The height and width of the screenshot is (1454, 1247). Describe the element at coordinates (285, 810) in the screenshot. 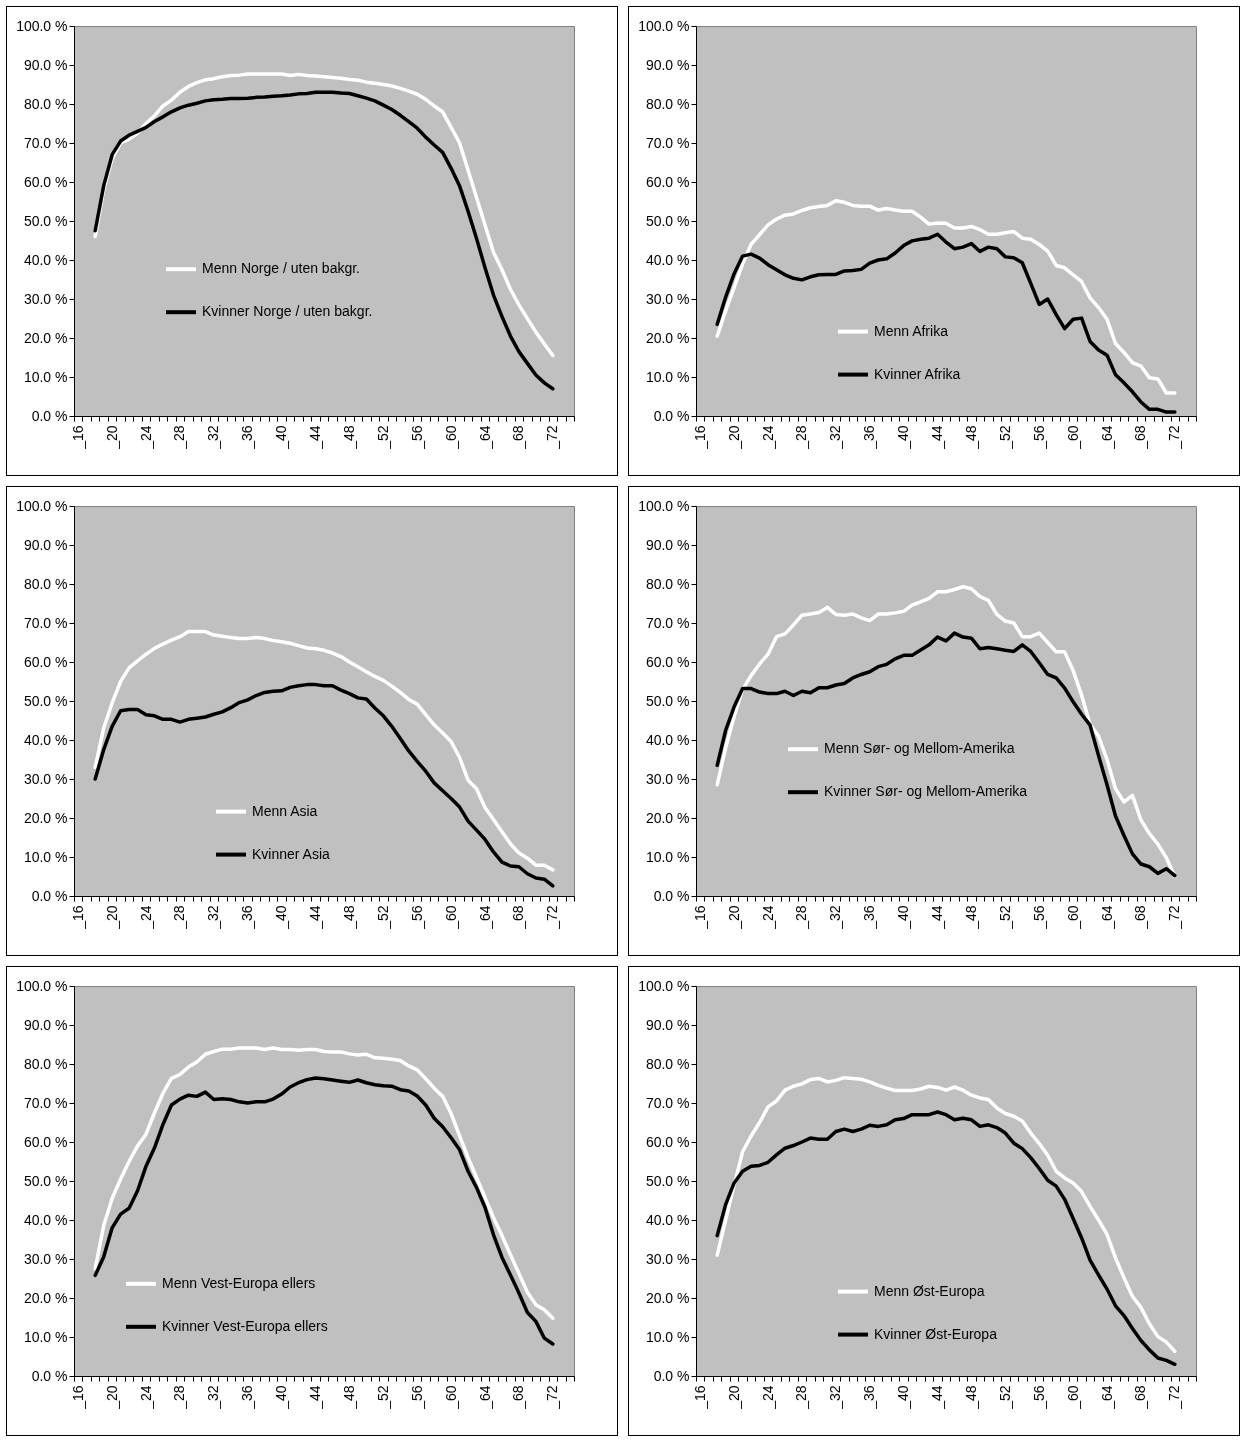

I see `legend-label: Menn Asia` at that location.